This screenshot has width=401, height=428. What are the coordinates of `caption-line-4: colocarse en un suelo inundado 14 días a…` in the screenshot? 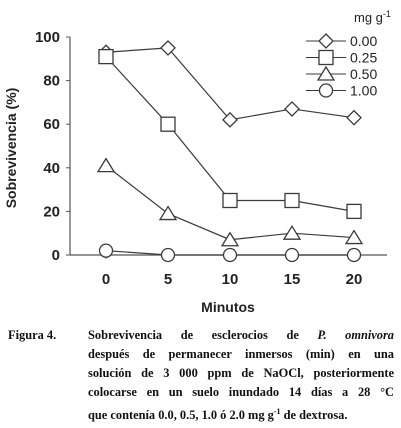 It's located at (241, 392).